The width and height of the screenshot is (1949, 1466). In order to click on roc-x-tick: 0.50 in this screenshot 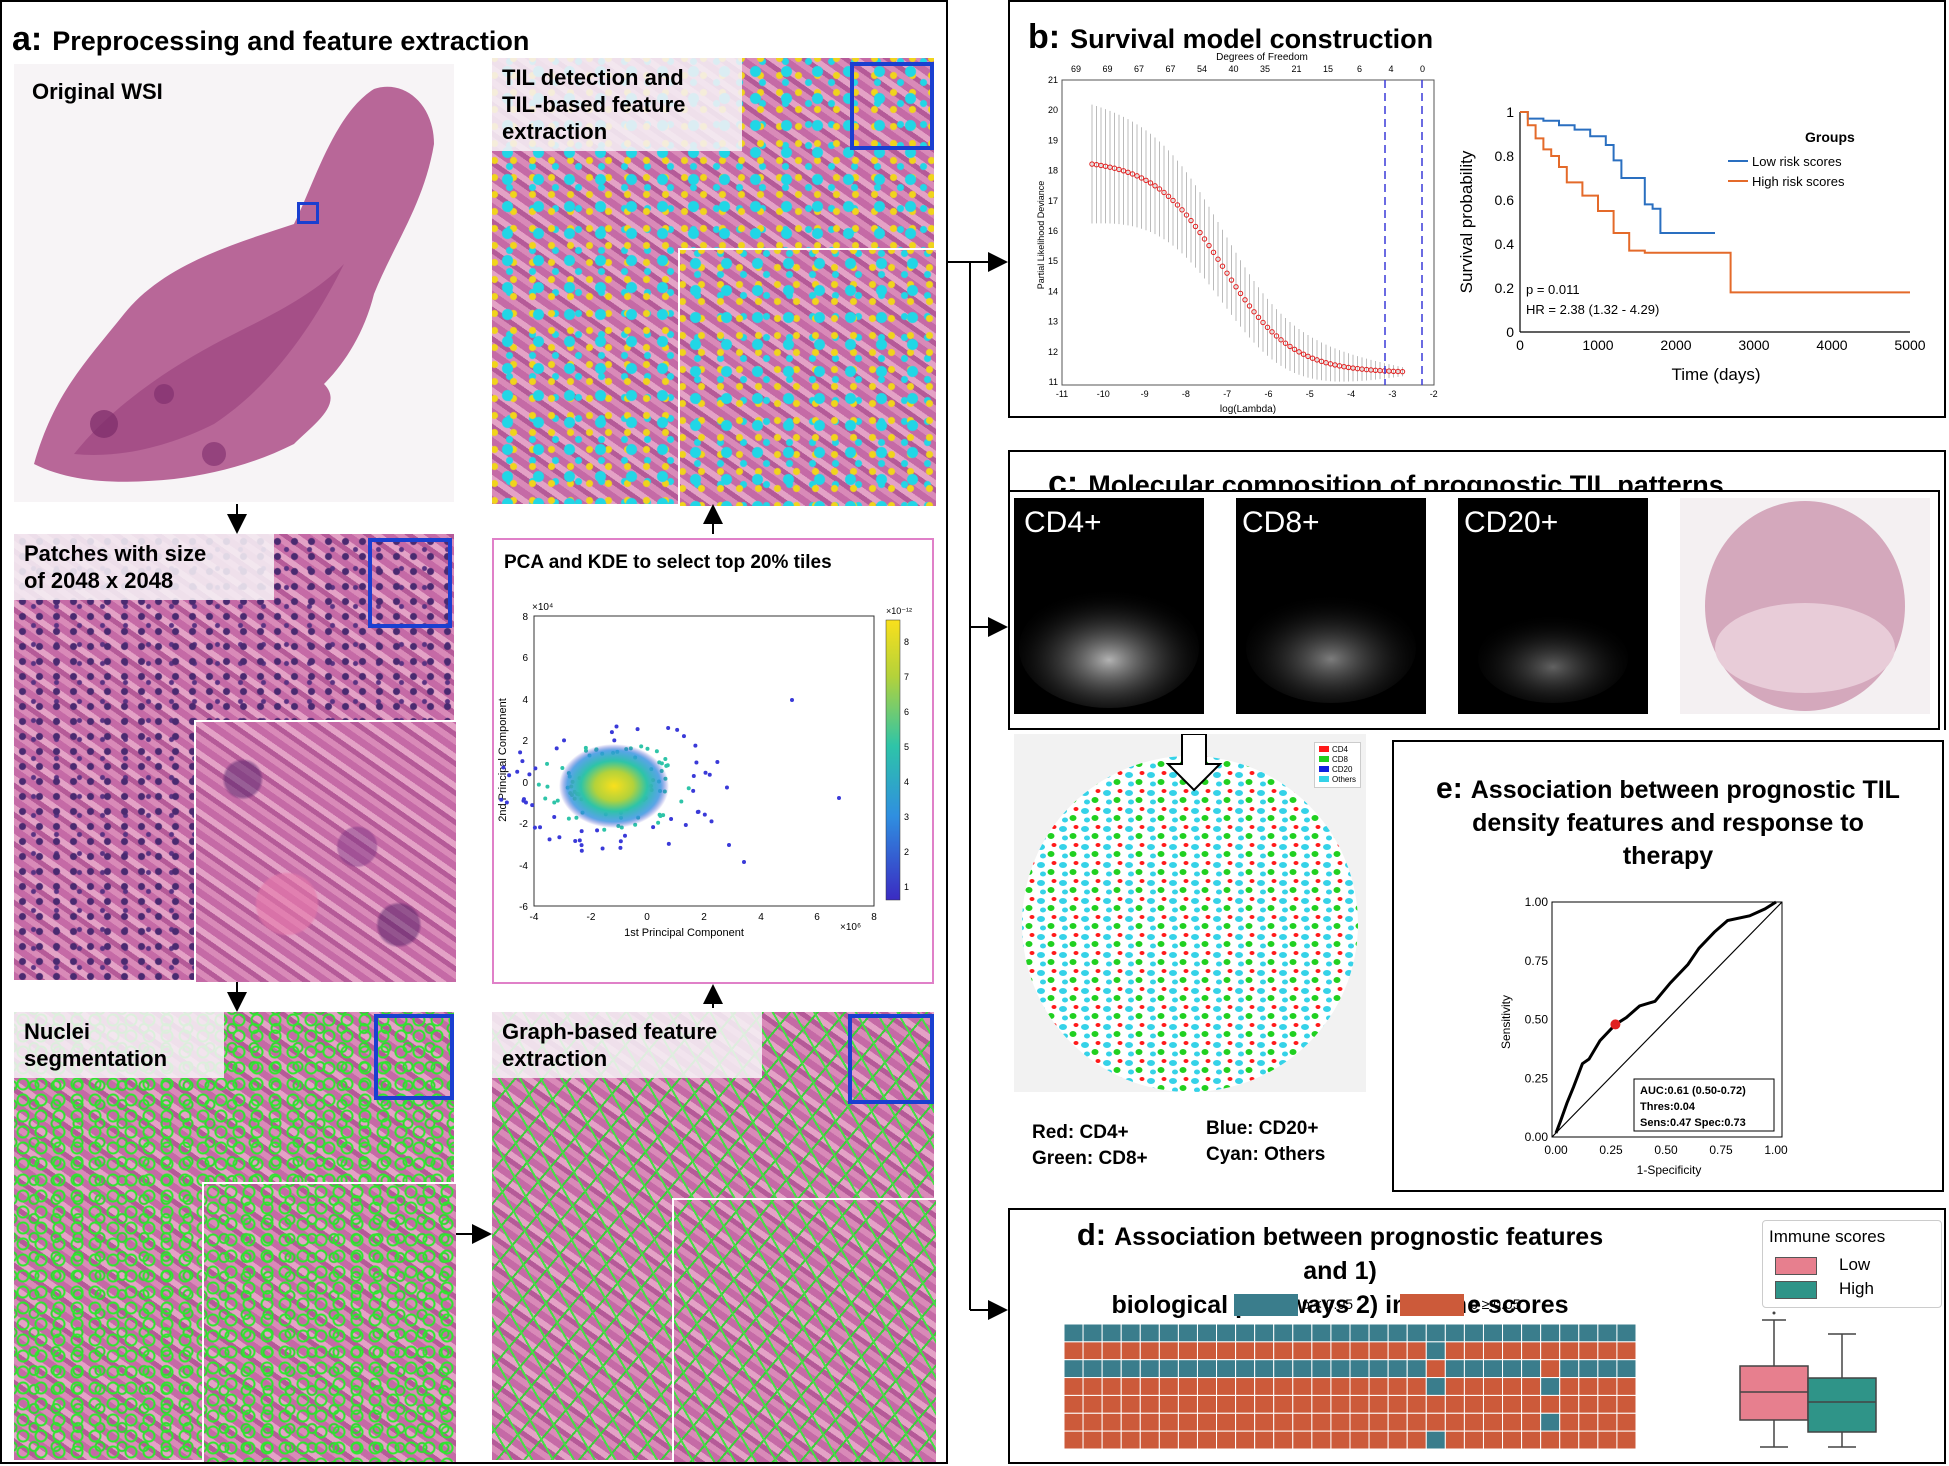, I will do `click(1666, 1150)`.